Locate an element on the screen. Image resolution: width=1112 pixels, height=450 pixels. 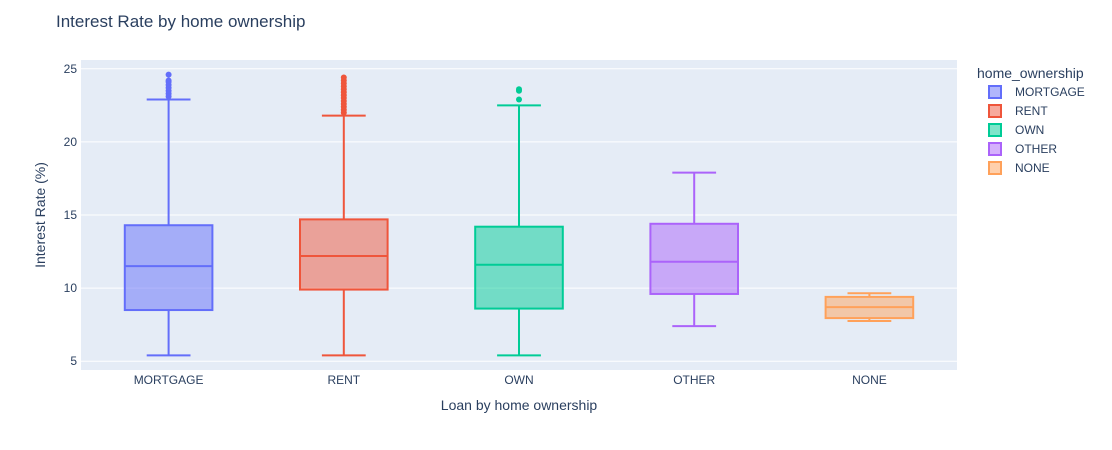
legend-label: NONE is located at coordinates (1032, 168).